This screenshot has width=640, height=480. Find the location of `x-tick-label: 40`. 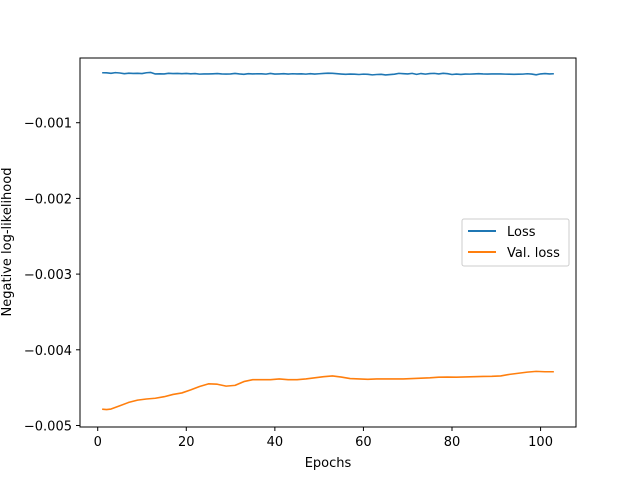

x-tick-label: 40 is located at coordinates (275, 442).